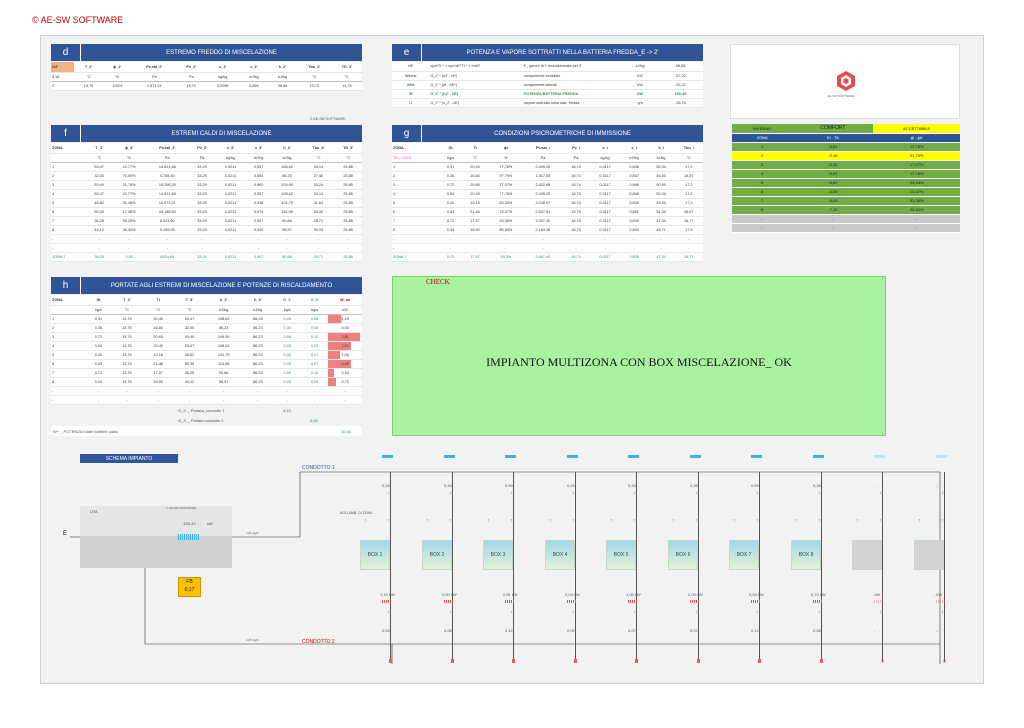 The height and width of the screenshot is (728, 1024). What do you see at coordinates (833, 174) in the screenshot?
I see `comfort-cell: -5,51` at bounding box center [833, 174].